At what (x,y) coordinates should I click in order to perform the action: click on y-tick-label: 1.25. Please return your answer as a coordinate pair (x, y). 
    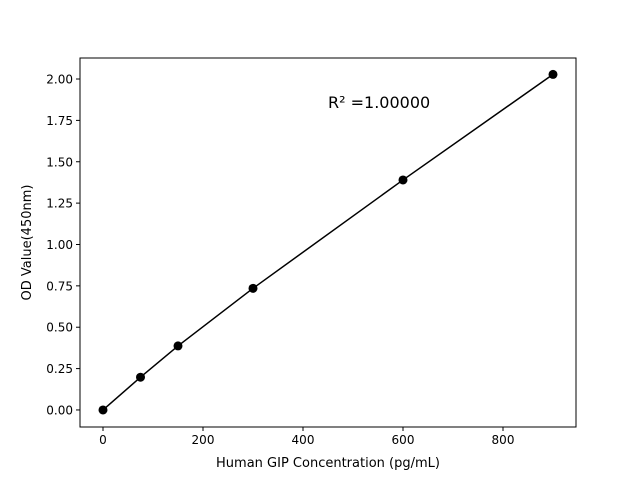
    Looking at the image, I should click on (59, 204).